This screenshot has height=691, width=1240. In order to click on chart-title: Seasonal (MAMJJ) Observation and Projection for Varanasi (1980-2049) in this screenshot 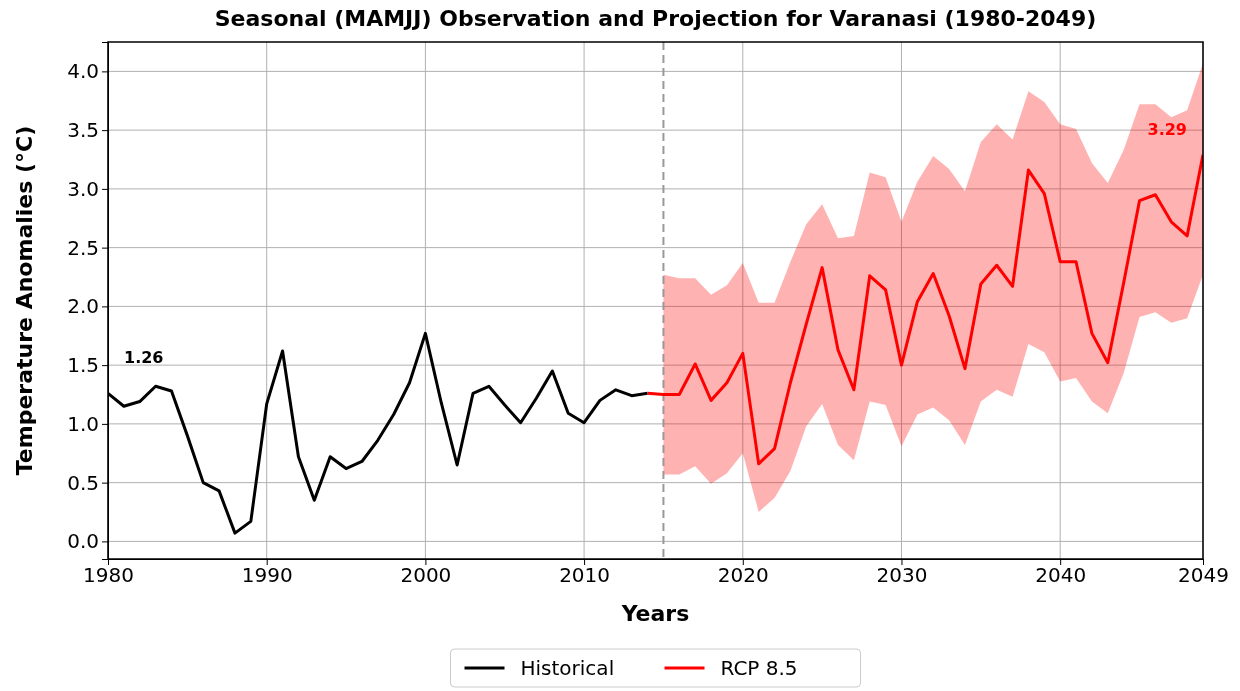, I will do `click(655, 18)`.